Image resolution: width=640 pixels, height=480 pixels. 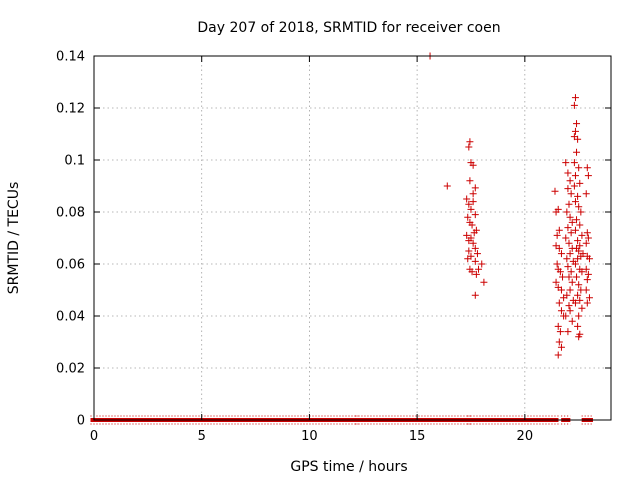 What do you see at coordinates (525, 436) in the screenshot?
I see `x-tick-label: 20` at bounding box center [525, 436].